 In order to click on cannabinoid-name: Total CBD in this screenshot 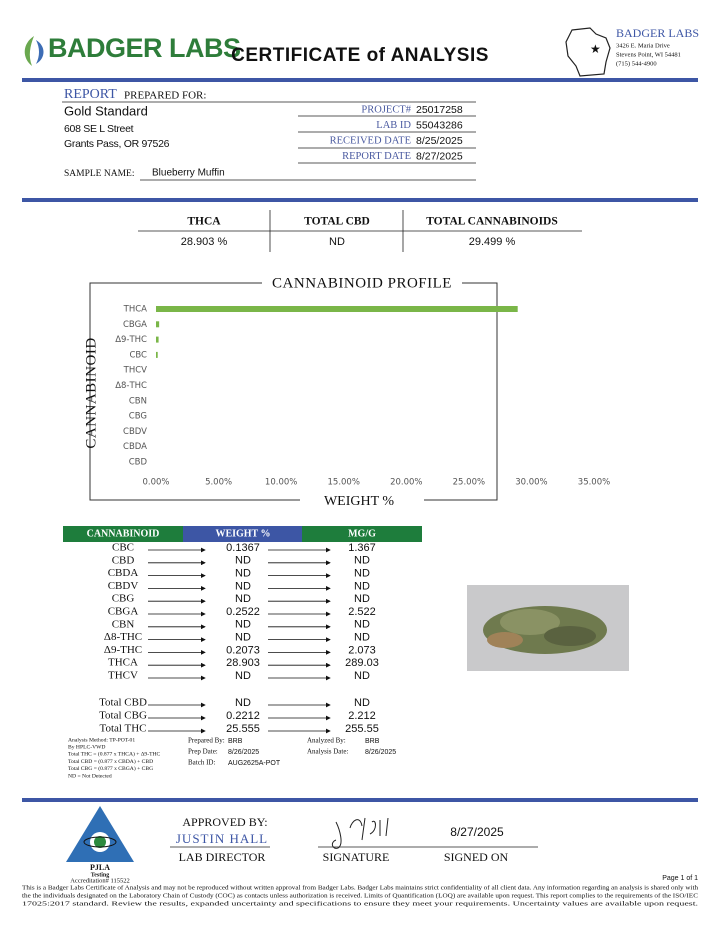, I will do `click(123, 703)`.